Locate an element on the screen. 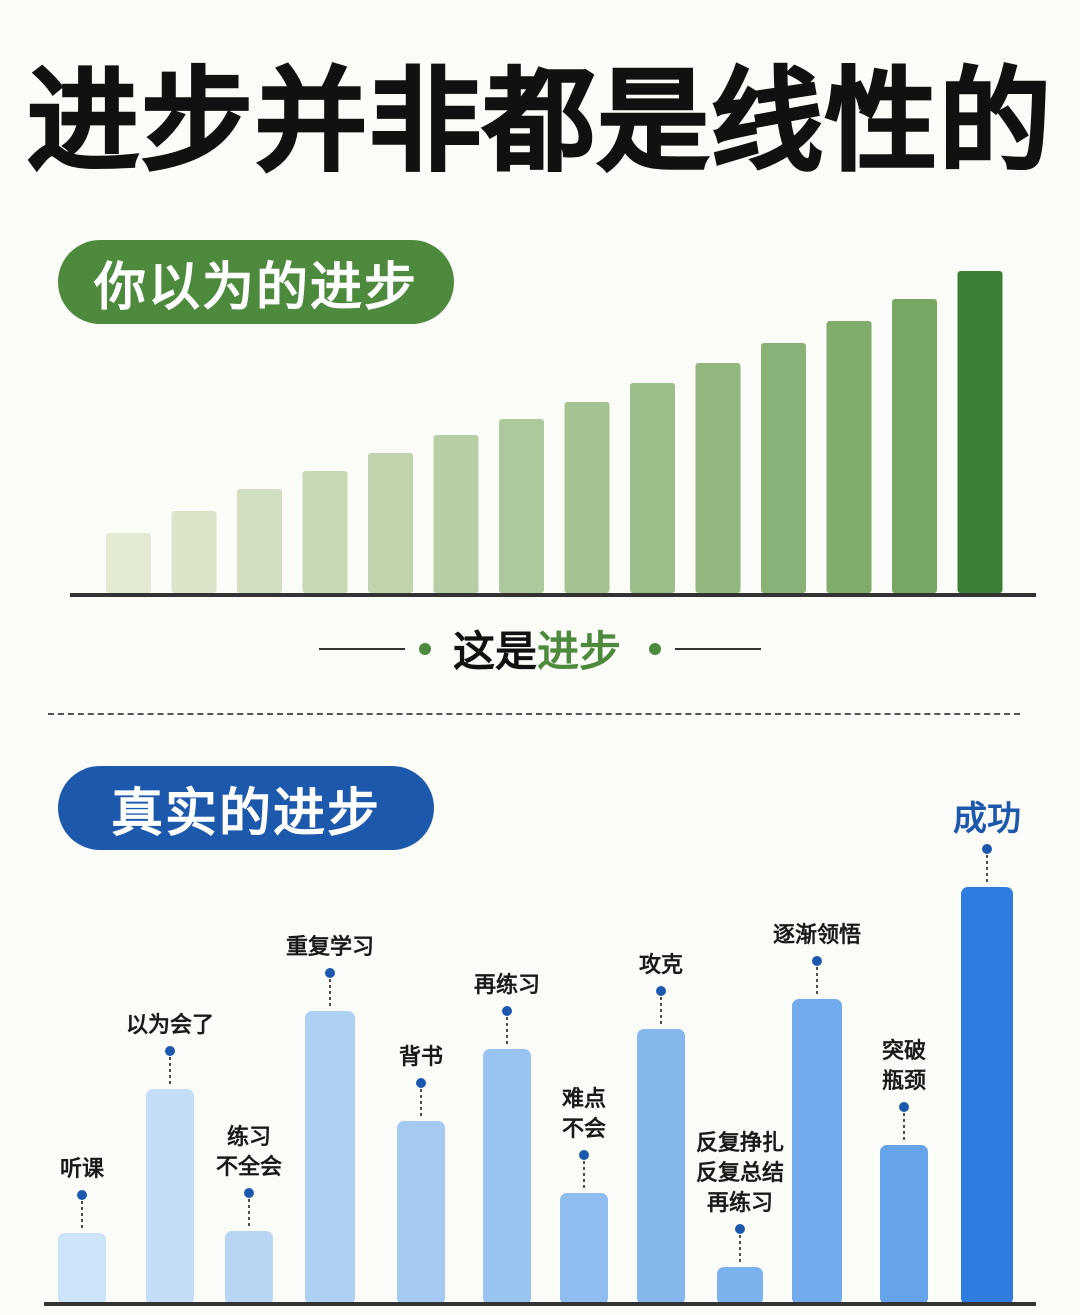 The height and width of the screenshot is (1315, 1080). caption-line-right is located at coordinates (718, 648).